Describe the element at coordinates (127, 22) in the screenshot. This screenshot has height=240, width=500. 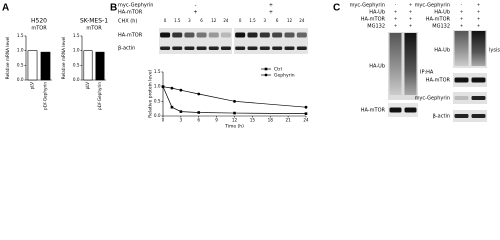
I see `condition-label: CHX (h)` at that location.